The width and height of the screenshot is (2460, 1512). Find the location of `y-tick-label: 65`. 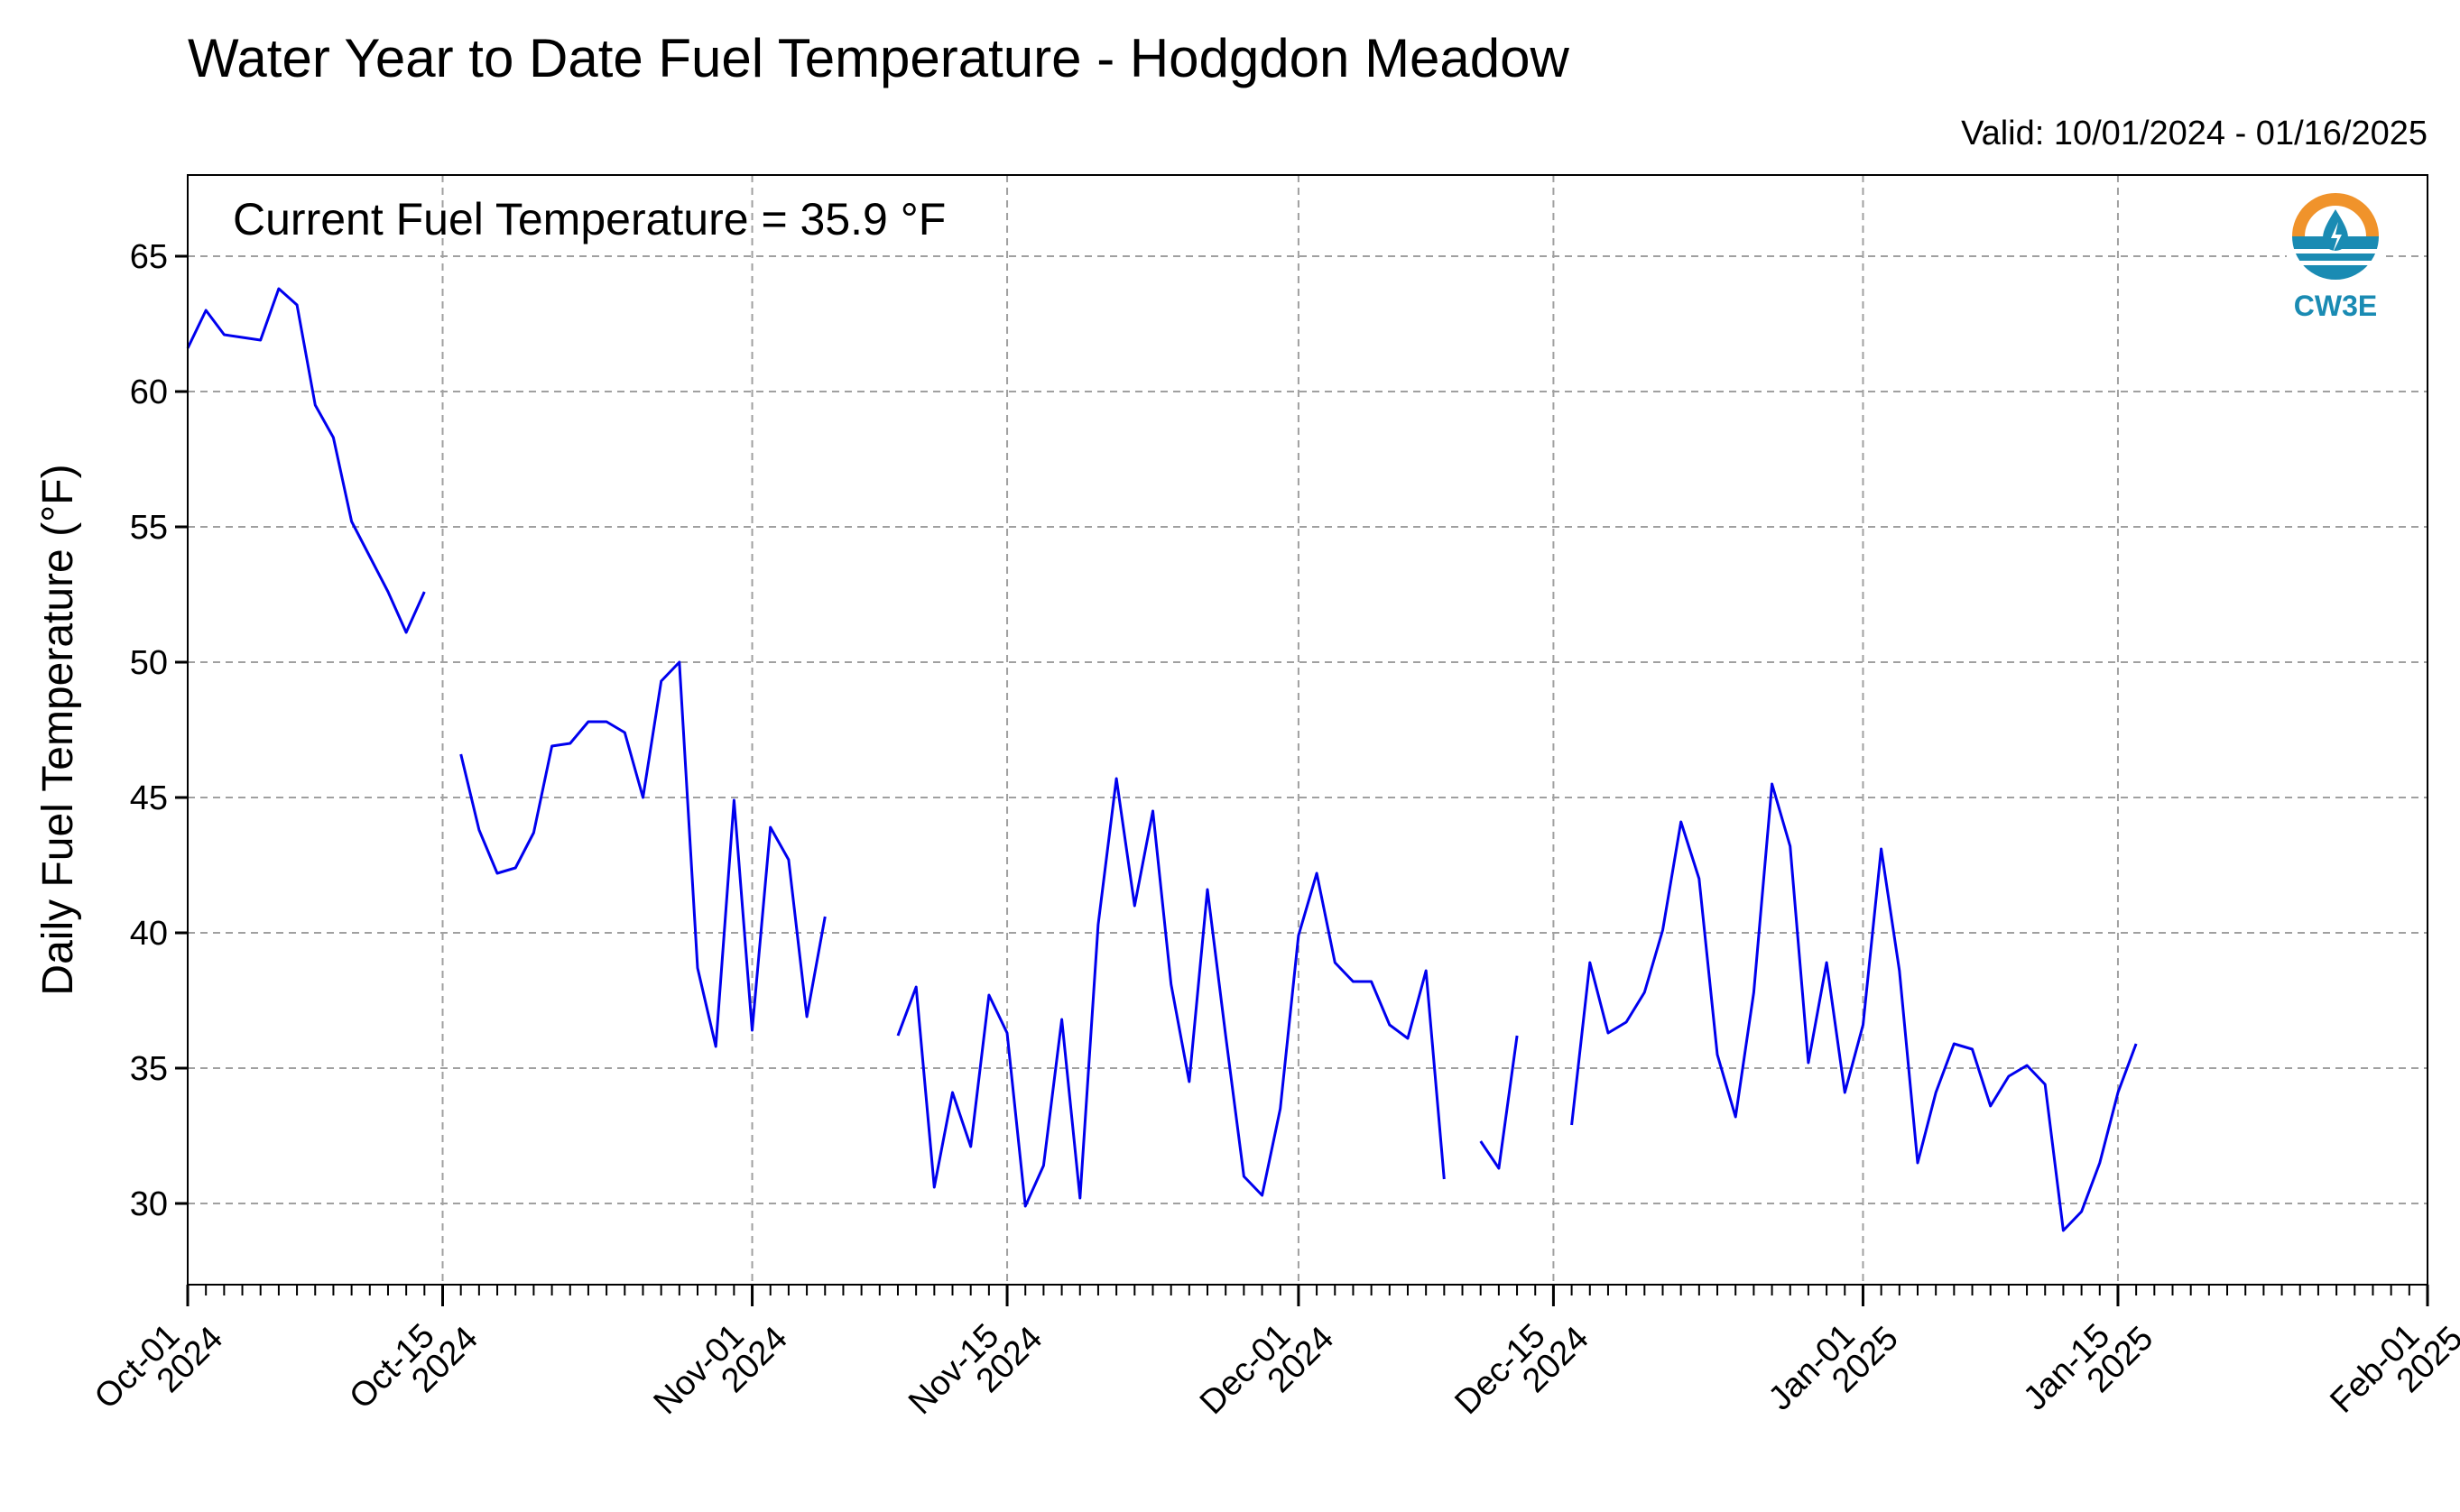

y-tick-label: 65 is located at coordinates (149, 257).